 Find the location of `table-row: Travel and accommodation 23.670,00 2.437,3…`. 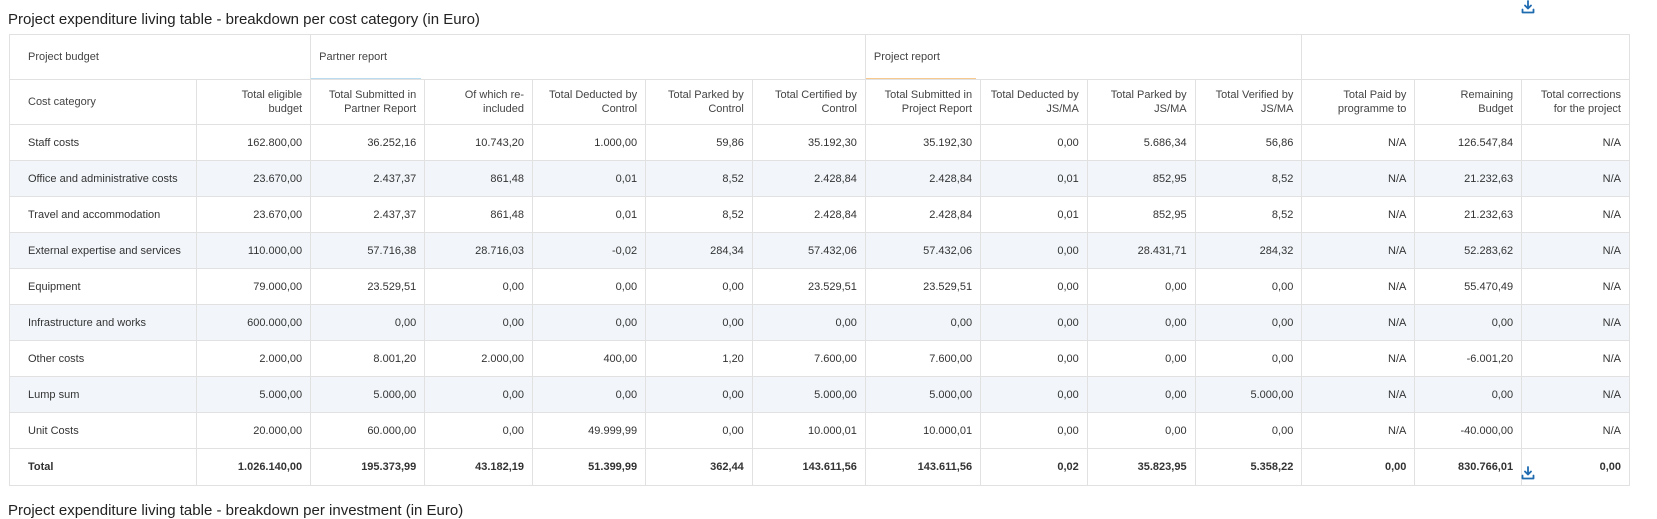

table-row: Travel and accommodation 23.670,00 2.437,3… is located at coordinates (819, 214).